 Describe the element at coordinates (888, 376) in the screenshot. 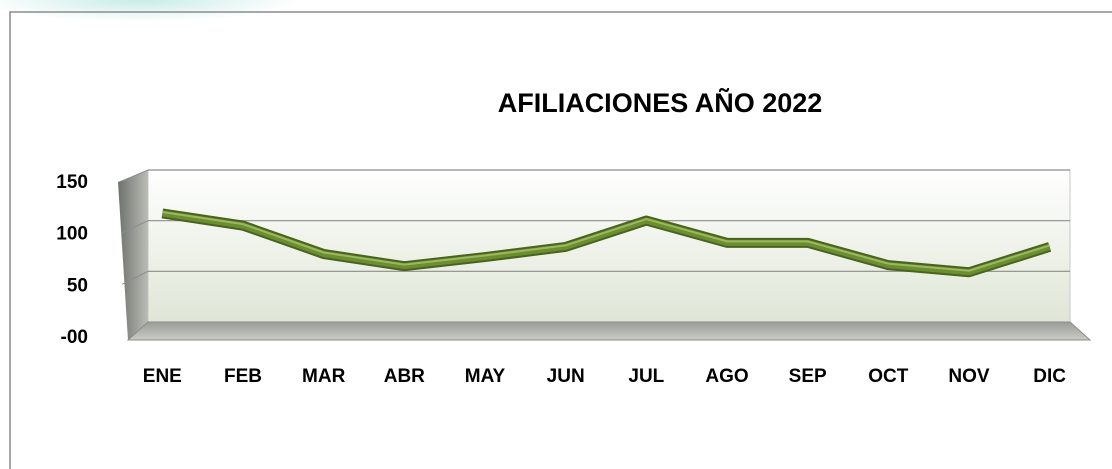

I see `x-tick-label: OCT` at that location.